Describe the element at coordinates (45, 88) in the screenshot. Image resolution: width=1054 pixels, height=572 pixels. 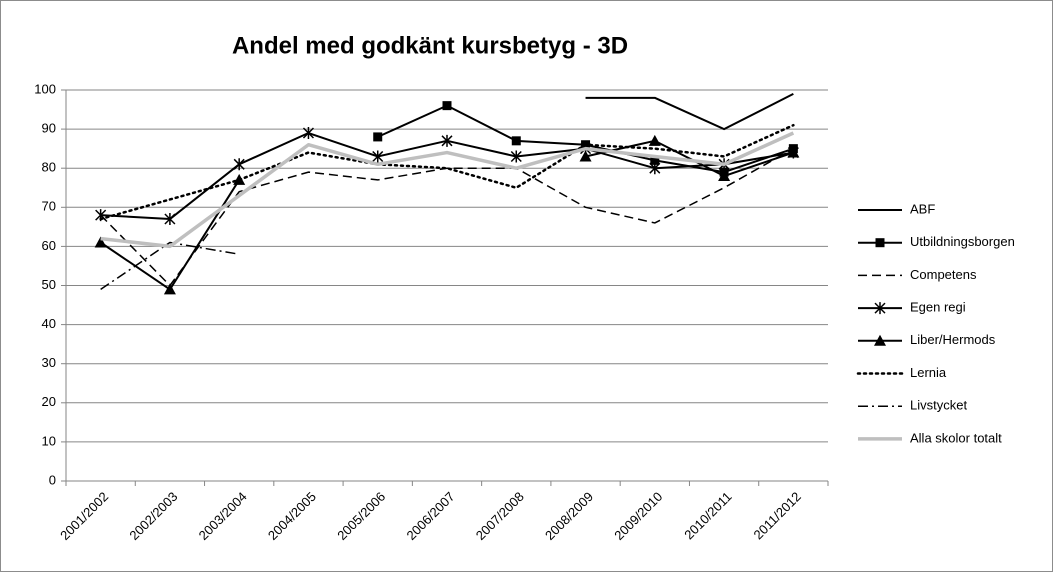
I see `y-tick-label: 100` at that location.